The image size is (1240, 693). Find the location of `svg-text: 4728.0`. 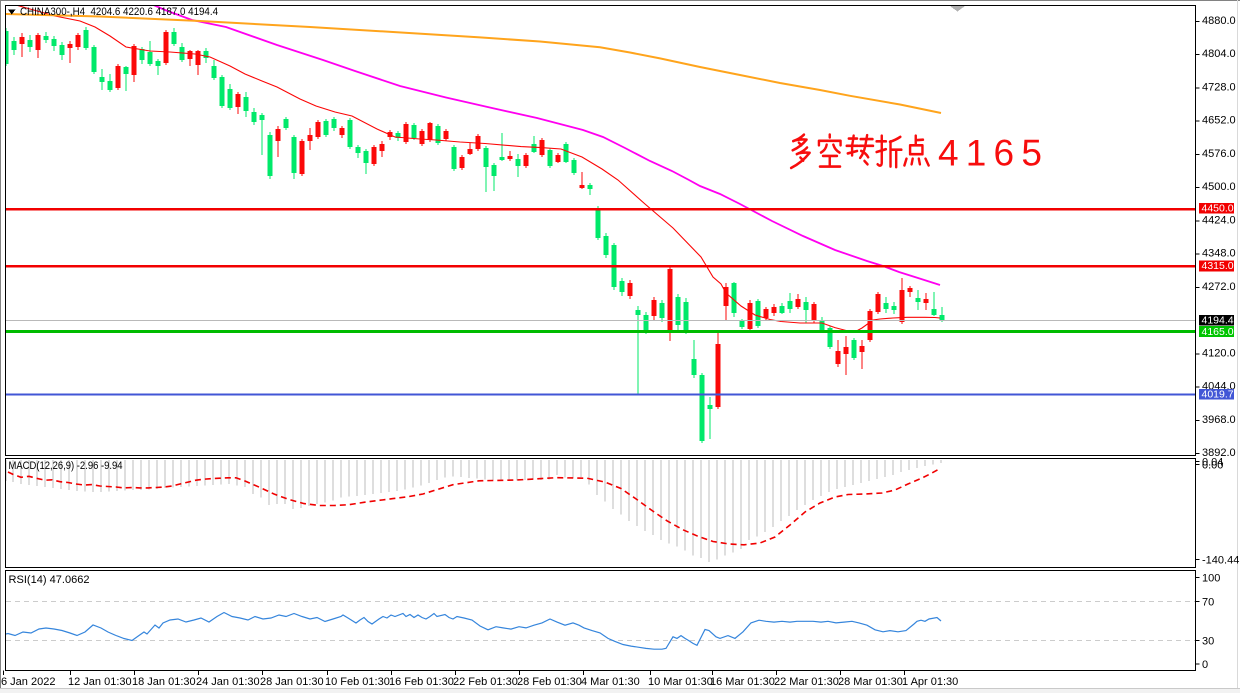

svg-text: 4728.0 is located at coordinates (1219, 88).